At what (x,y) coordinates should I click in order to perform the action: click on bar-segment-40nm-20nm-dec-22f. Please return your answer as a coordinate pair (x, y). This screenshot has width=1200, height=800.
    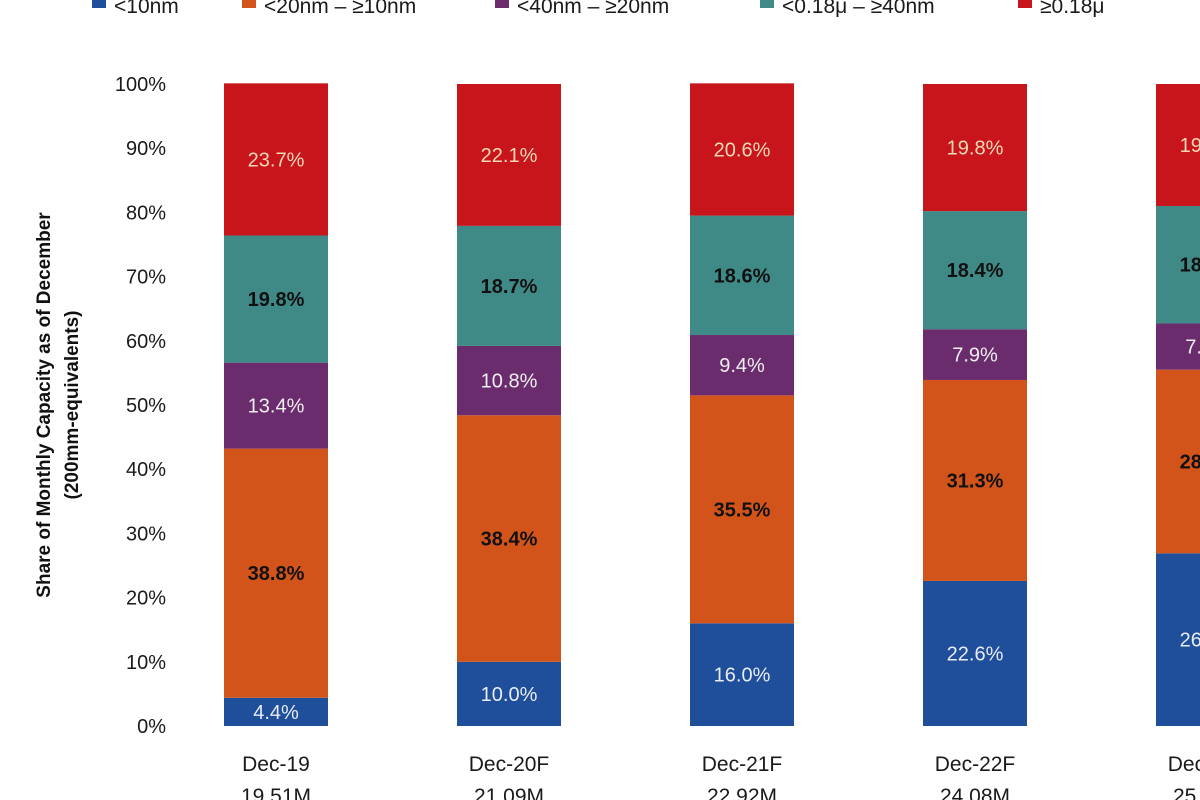
    Looking at the image, I should click on (975, 354).